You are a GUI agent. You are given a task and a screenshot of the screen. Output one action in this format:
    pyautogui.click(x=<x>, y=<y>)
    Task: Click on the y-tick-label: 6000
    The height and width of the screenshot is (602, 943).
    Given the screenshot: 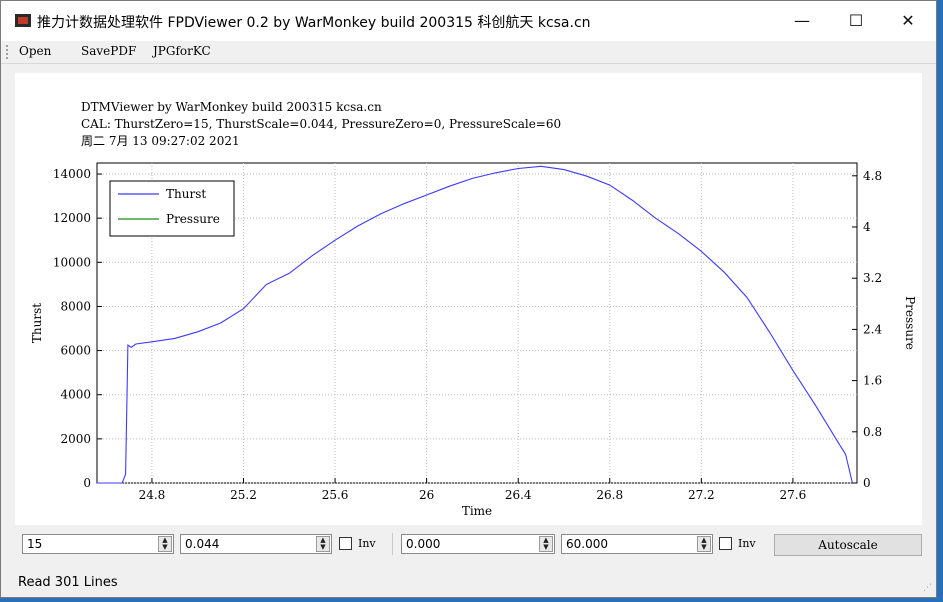 What is the action you would take?
    pyautogui.click(x=75, y=351)
    